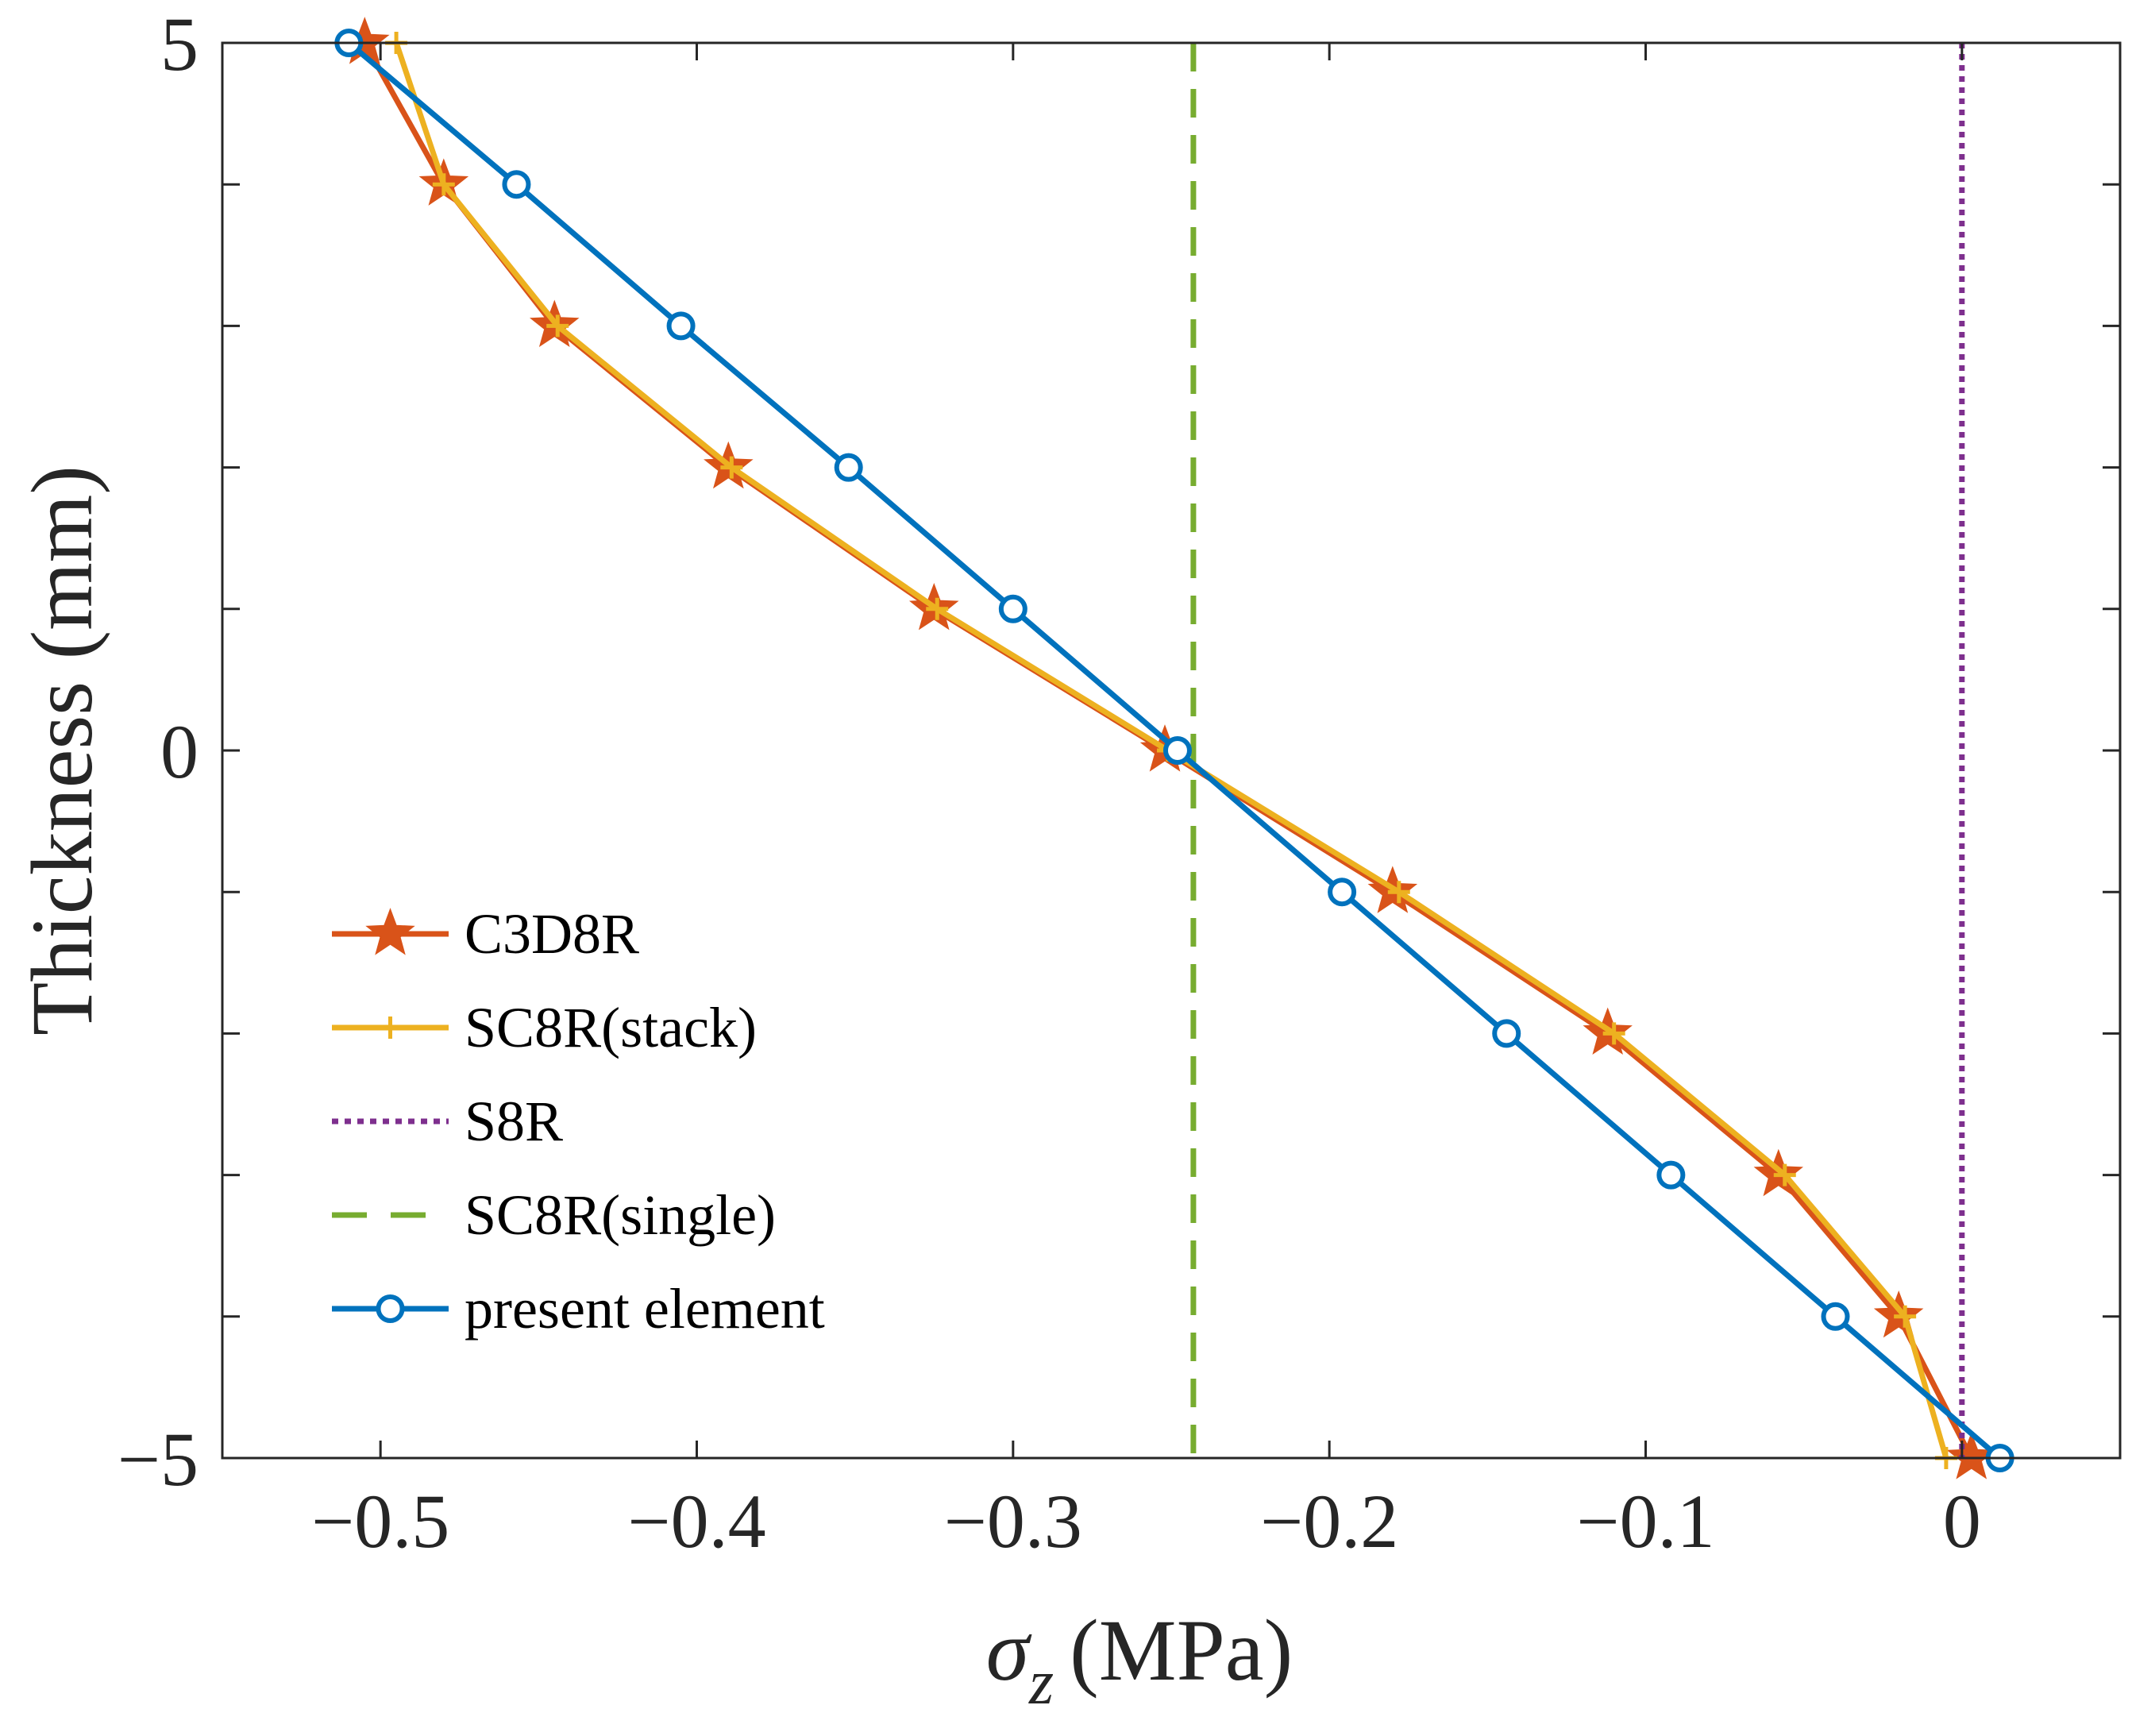 The width and height of the screenshot is (2132, 1736). What do you see at coordinates (448, 1121) in the screenshot?
I see `legend-entry-s8r: S8R` at bounding box center [448, 1121].